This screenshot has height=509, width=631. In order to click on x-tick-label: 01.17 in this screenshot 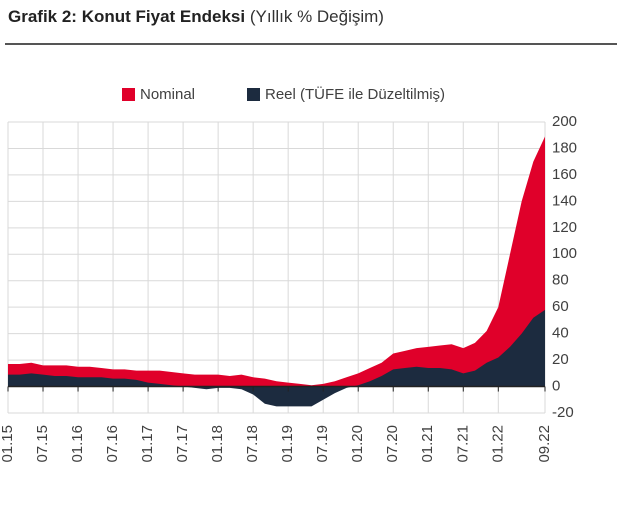, I will do `click(147, 444)`.